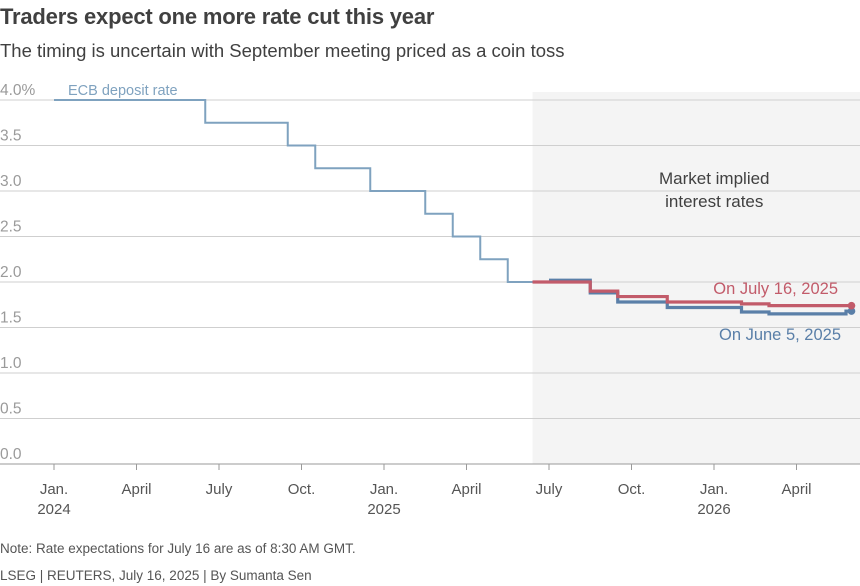 Image resolution: width=860 pixels, height=586 pixels. Describe the element at coordinates (714, 201) in the screenshot. I see `shade-label-line2: interest rates` at that location.